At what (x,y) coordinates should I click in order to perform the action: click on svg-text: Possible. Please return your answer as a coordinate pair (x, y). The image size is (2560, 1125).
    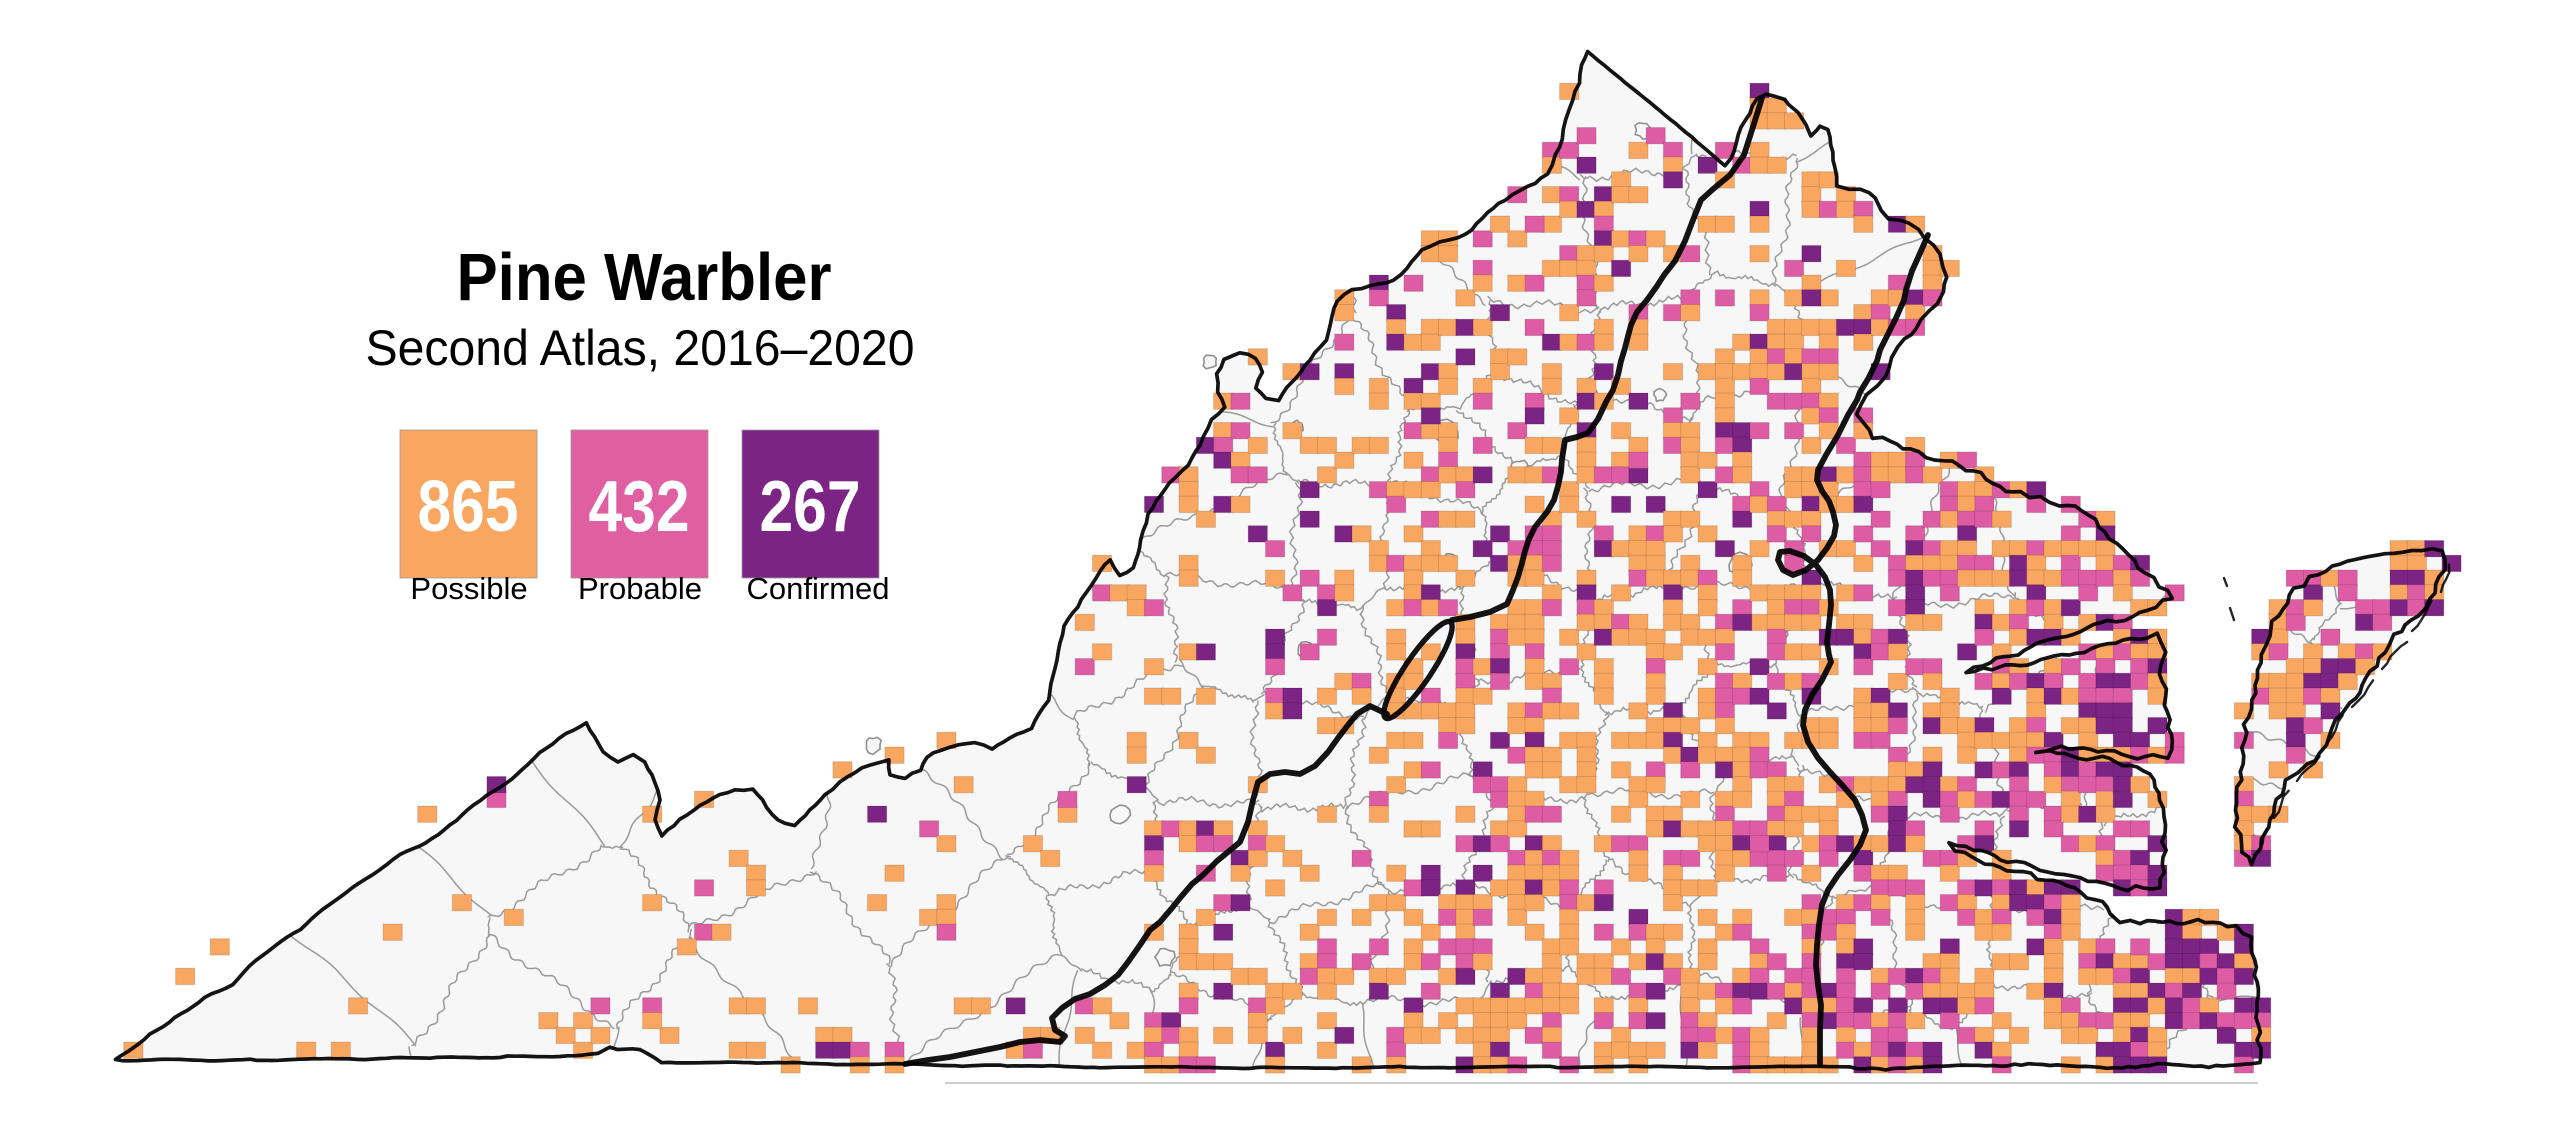
    Looking at the image, I should click on (468, 588).